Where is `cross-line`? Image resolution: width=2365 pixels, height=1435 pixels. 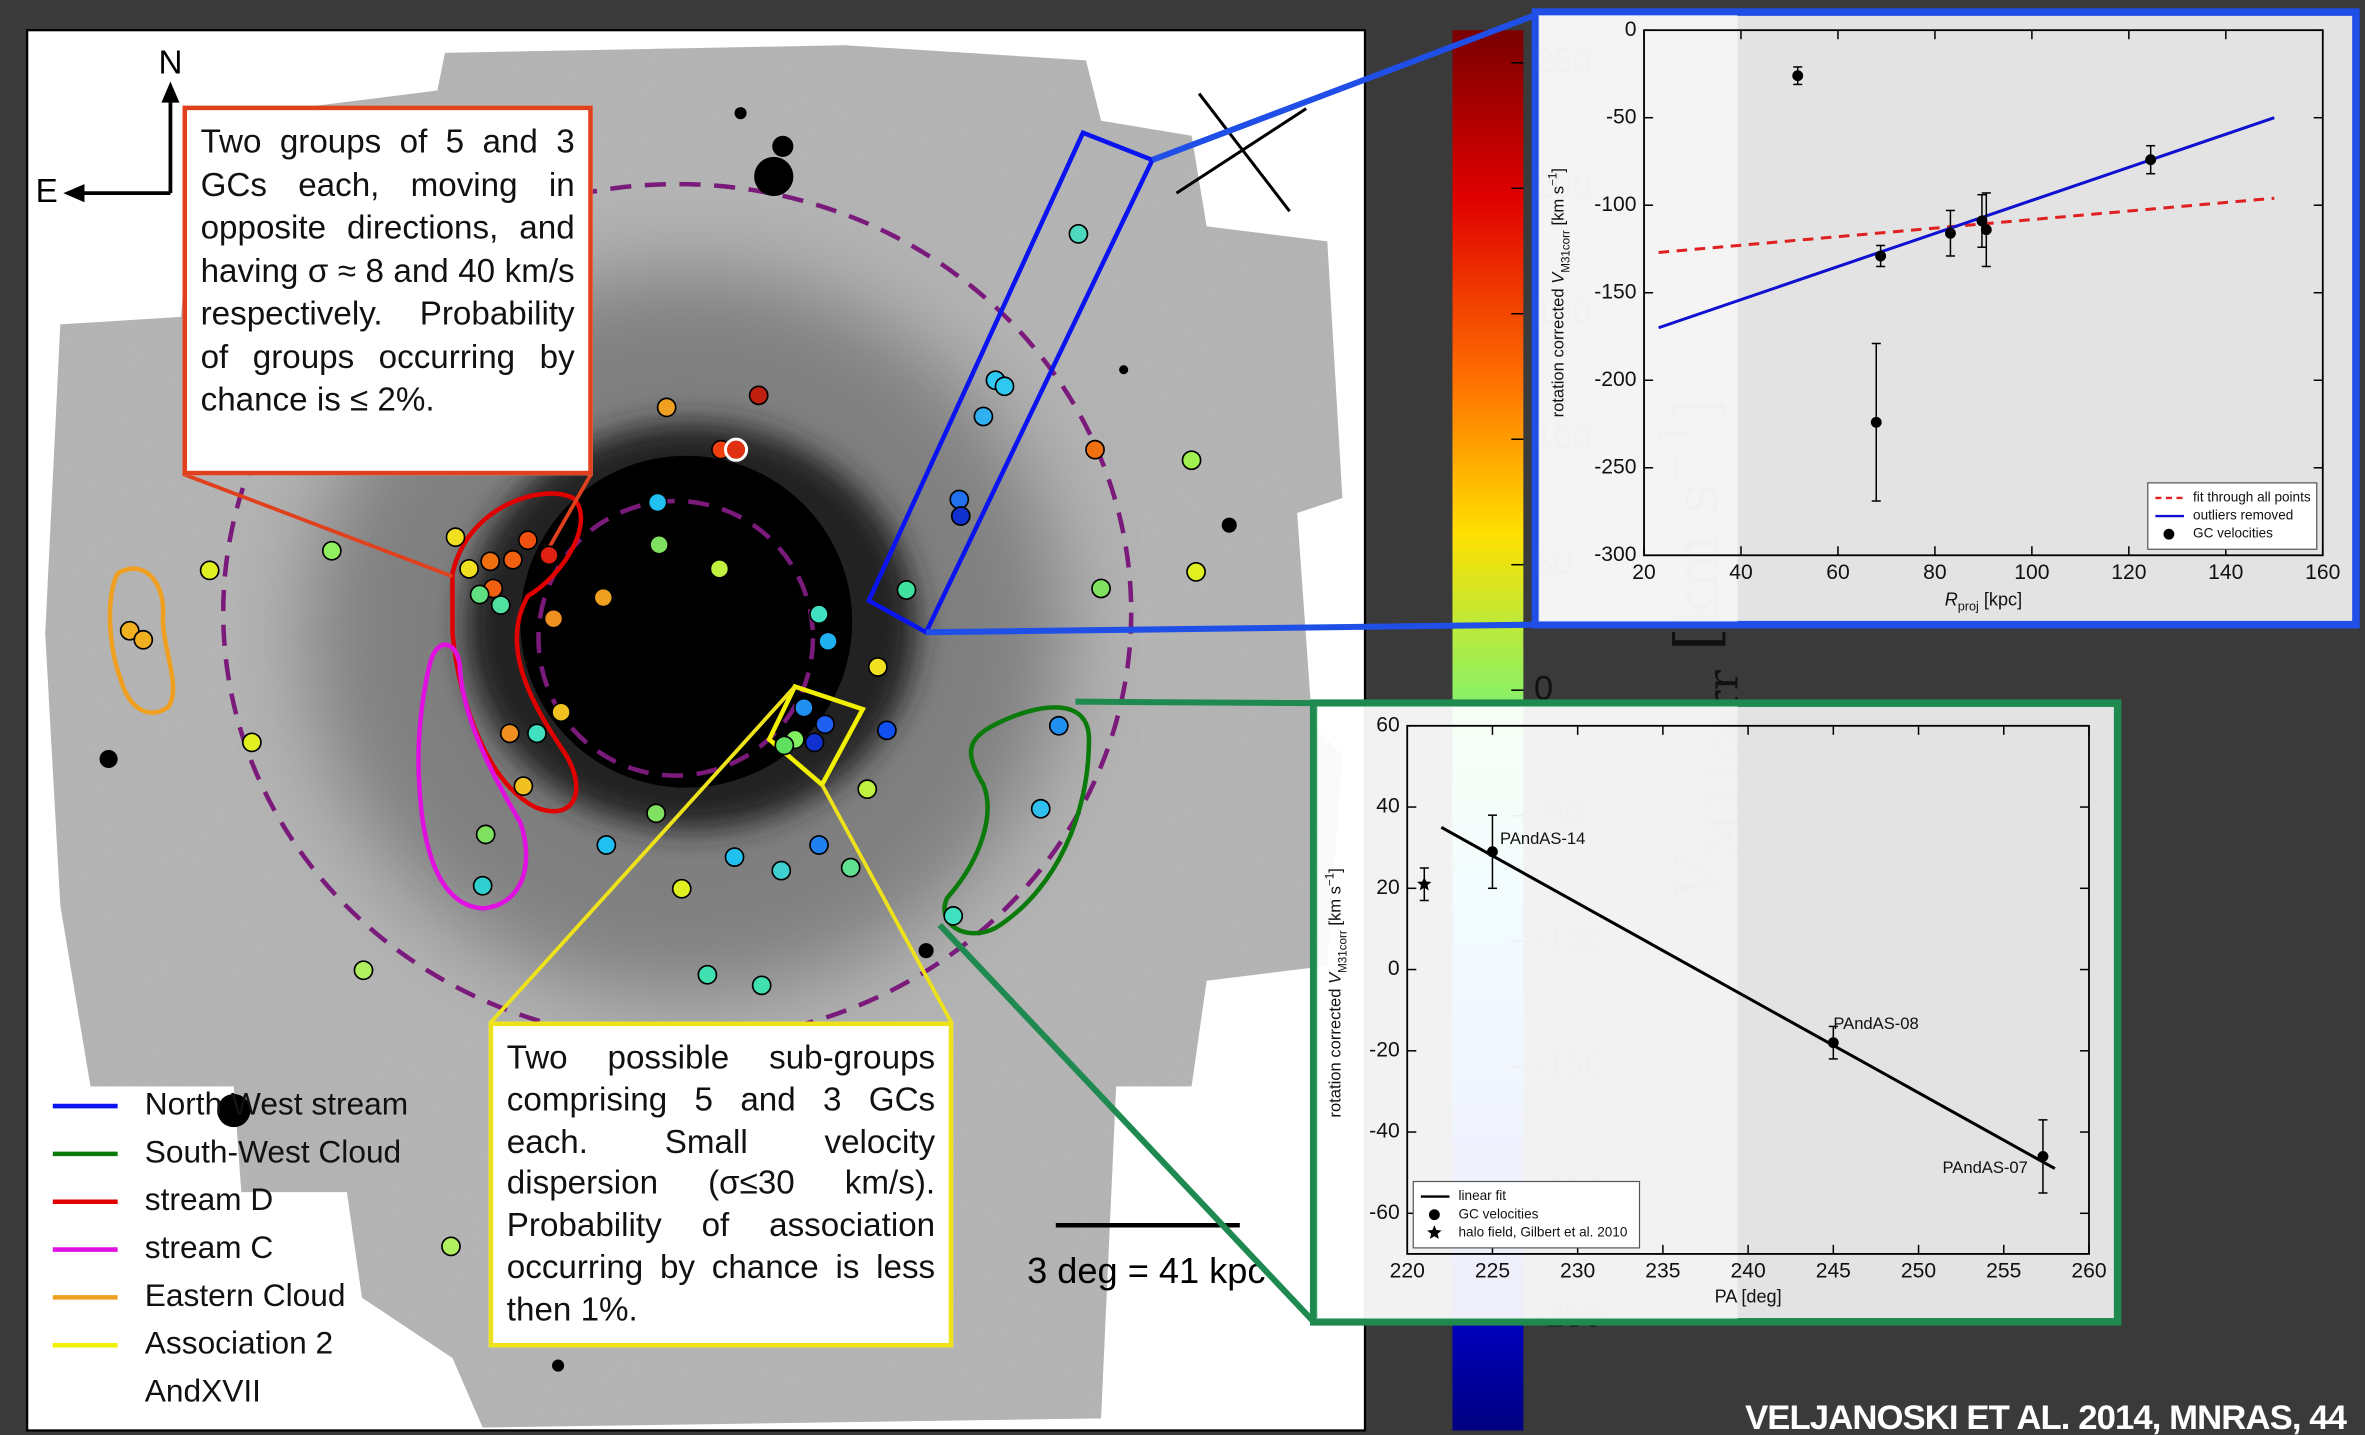 cross-line is located at coordinates (1244, 152).